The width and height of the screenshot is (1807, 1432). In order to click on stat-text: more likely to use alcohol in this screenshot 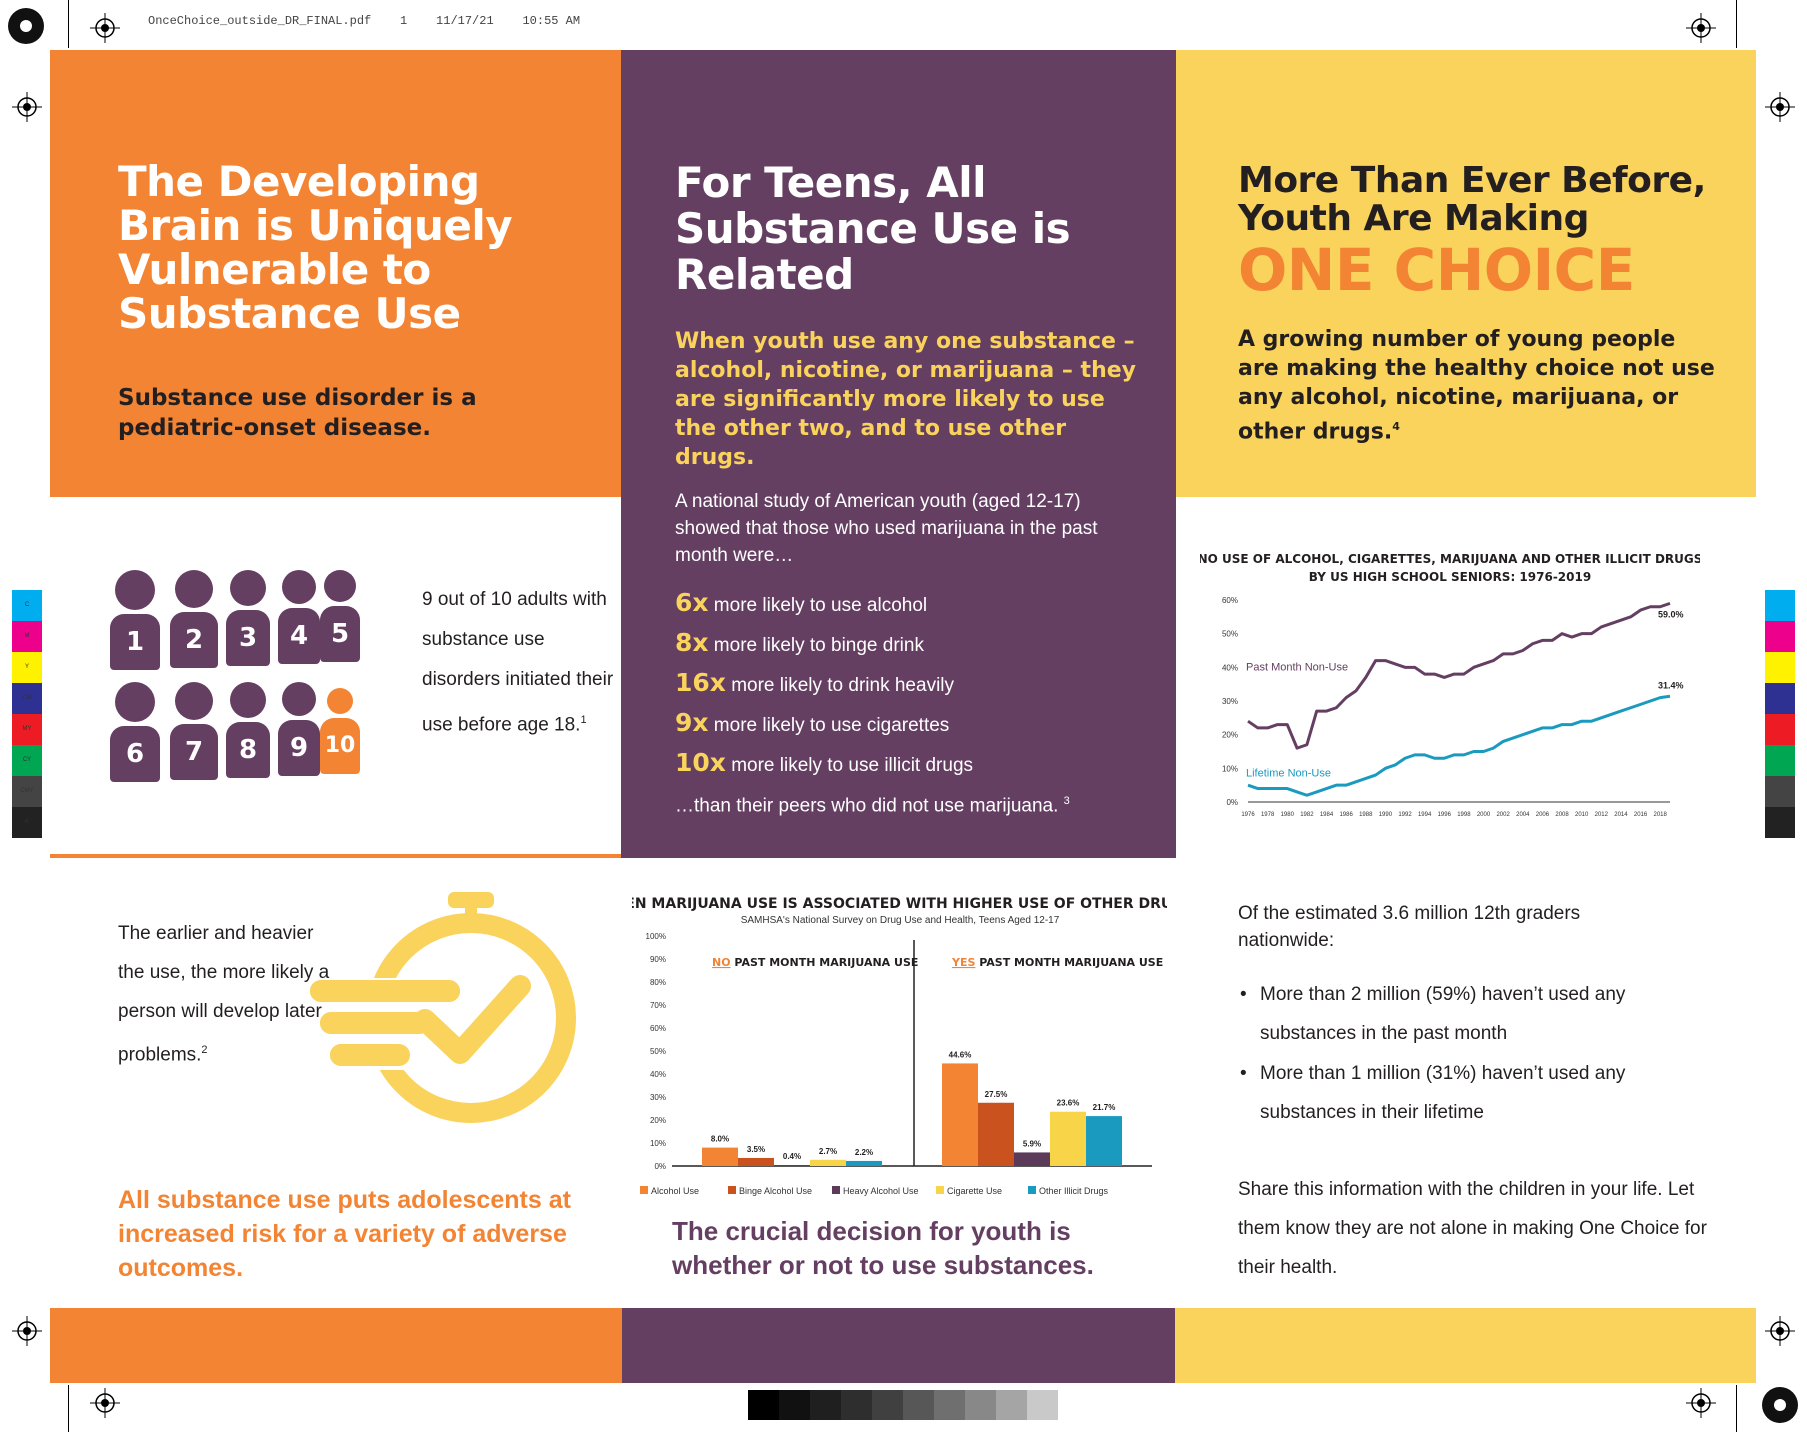, I will do `click(818, 605)`.